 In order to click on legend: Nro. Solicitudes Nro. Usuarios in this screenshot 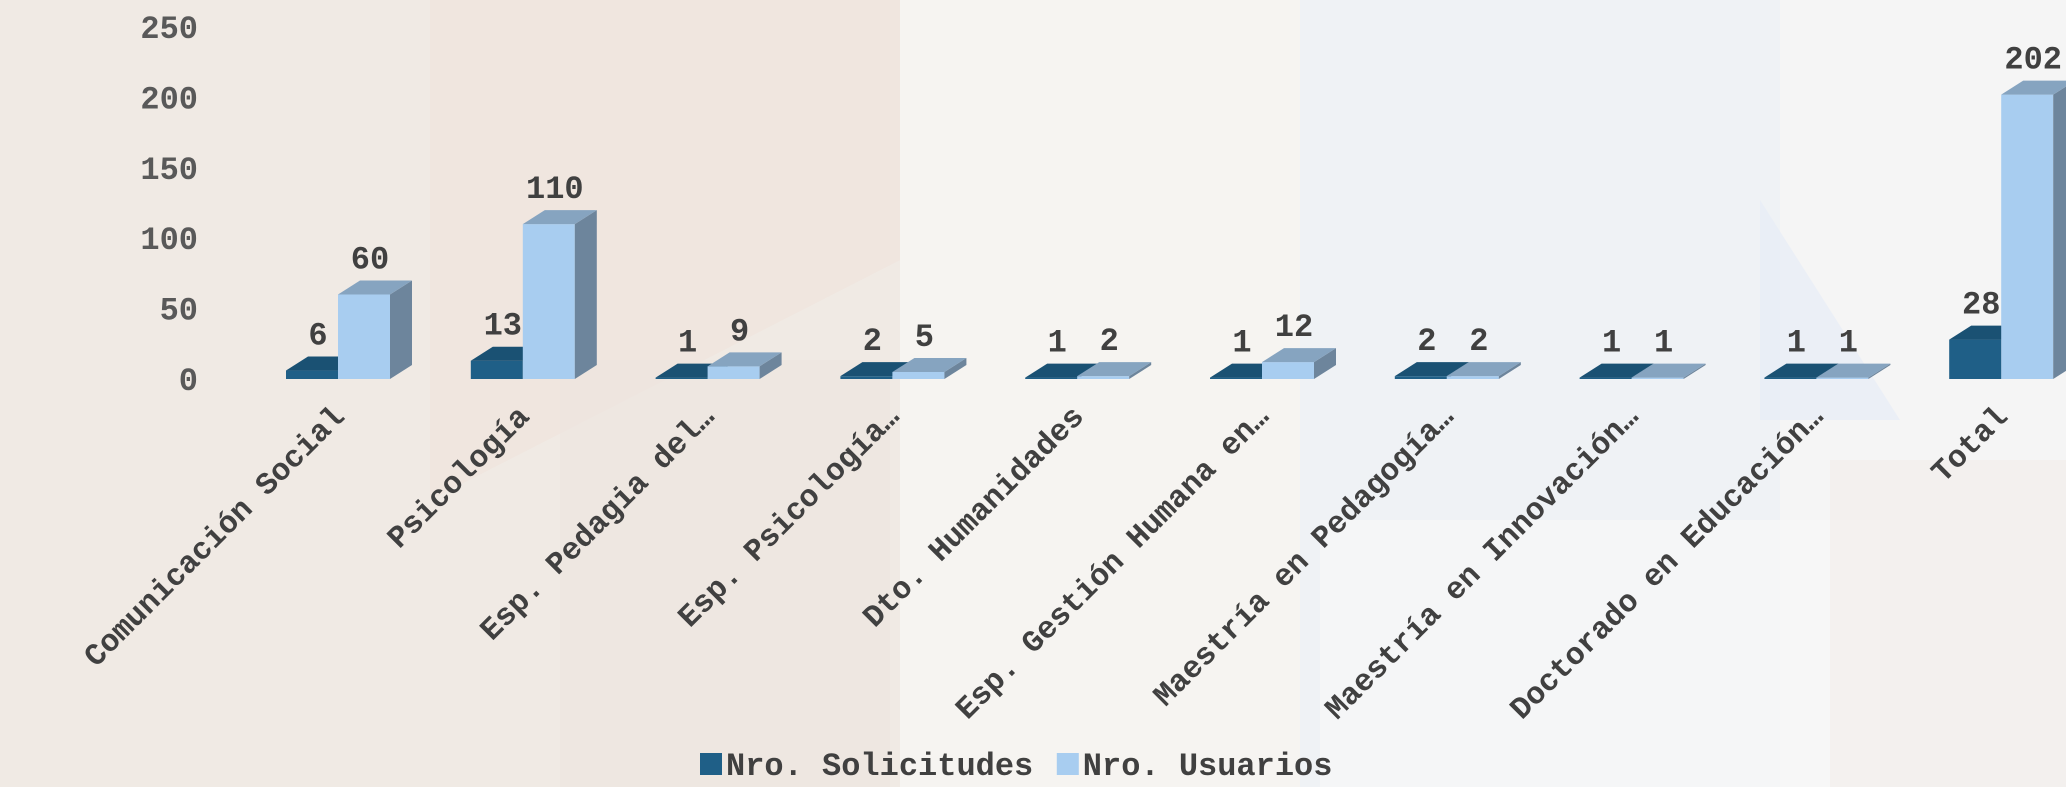, I will do `click(1016, 766)`.